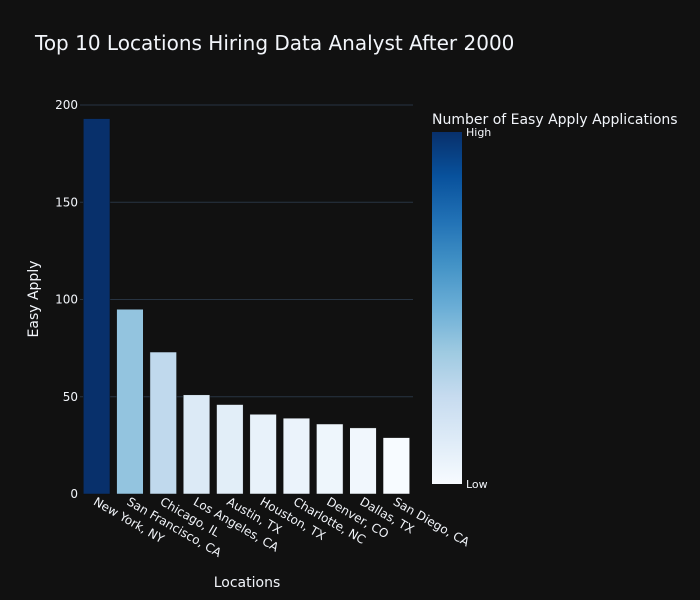 Image resolution: width=700 pixels, height=600 pixels. I want to click on y-tick-label: 150, so click(66, 202).